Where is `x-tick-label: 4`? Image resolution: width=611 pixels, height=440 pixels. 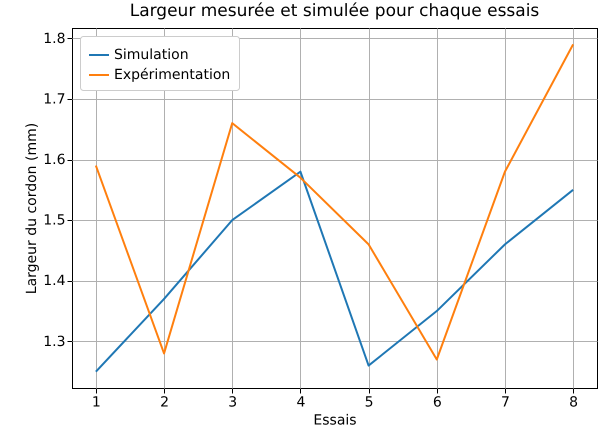 x-tick-label: 4 is located at coordinates (301, 402).